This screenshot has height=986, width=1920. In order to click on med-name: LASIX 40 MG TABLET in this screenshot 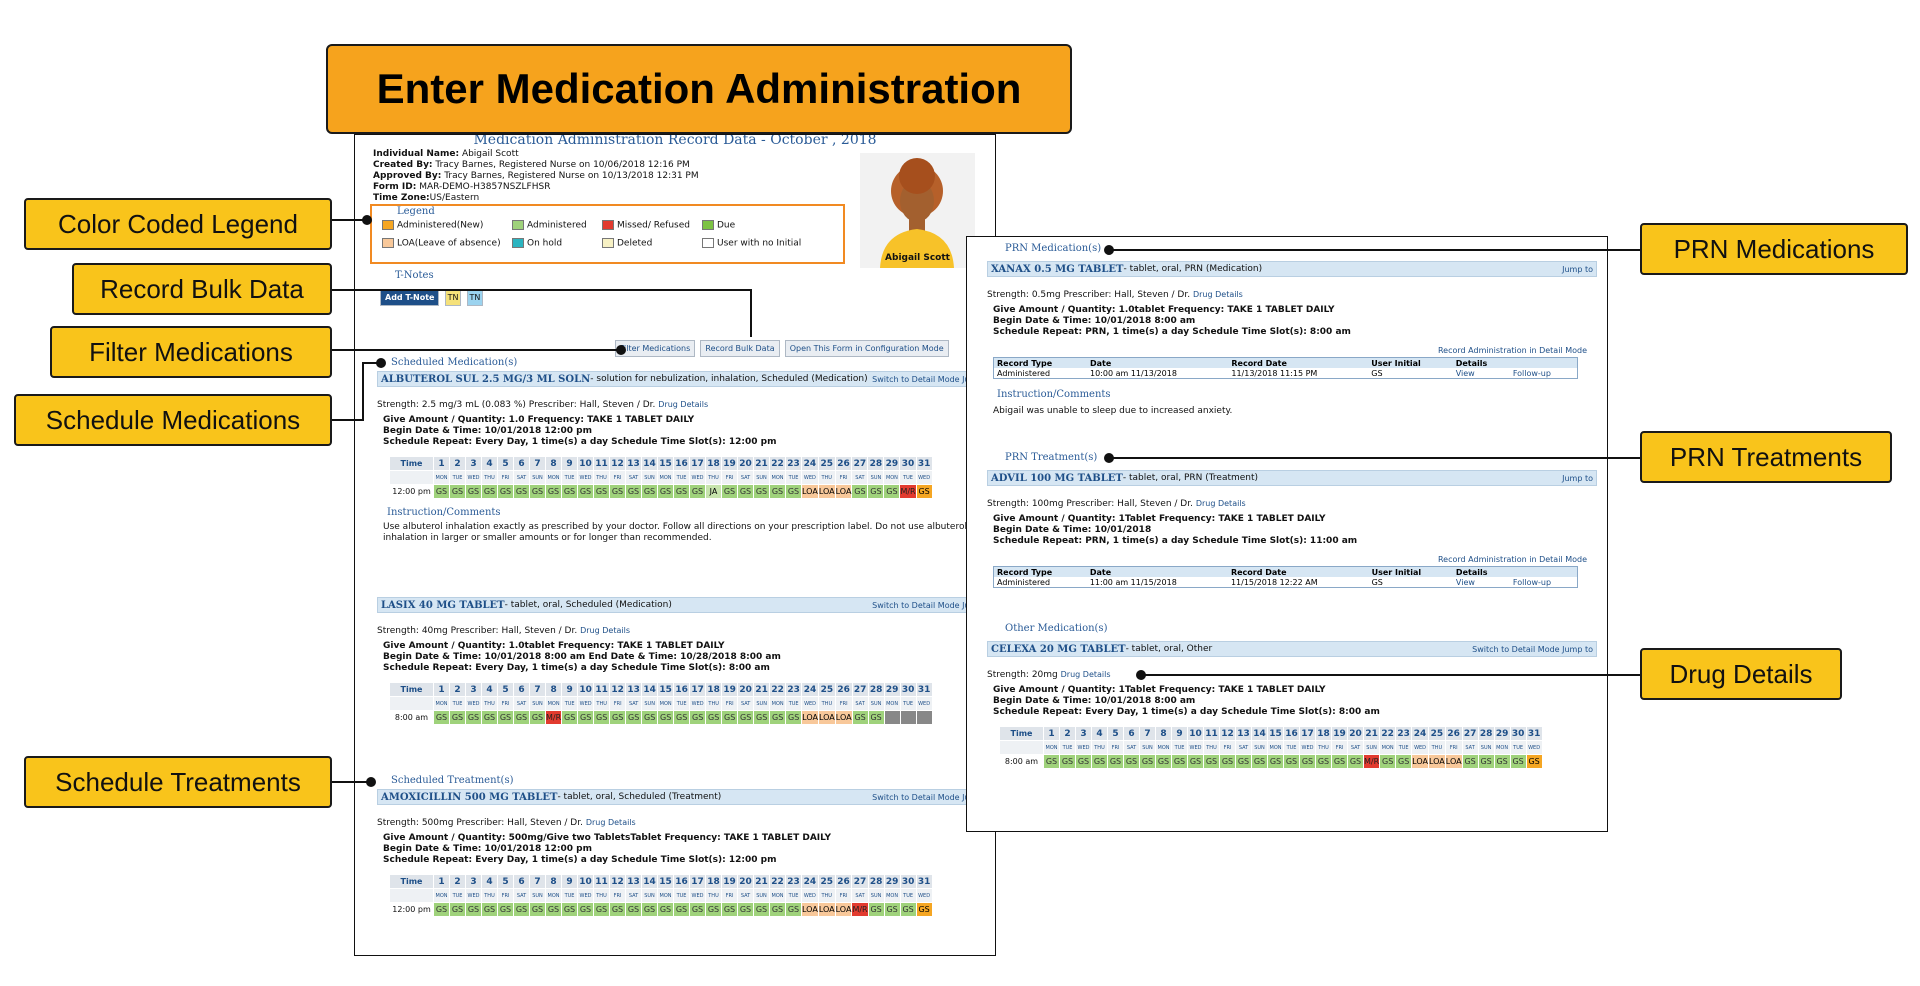, I will do `click(443, 605)`.